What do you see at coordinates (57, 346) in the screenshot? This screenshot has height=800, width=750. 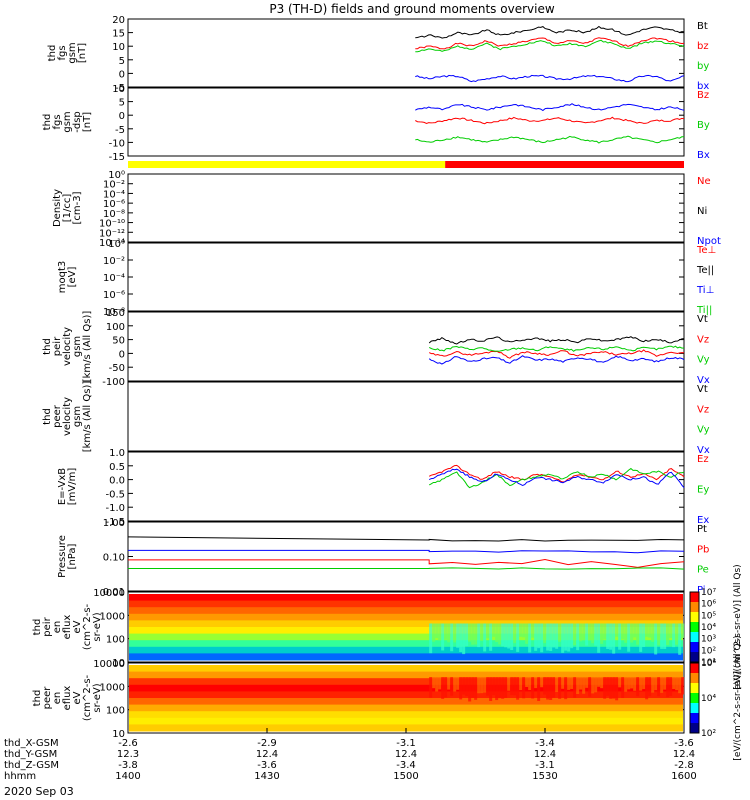 I see `ylabel-line: peir` at bounding box center [57, 346].